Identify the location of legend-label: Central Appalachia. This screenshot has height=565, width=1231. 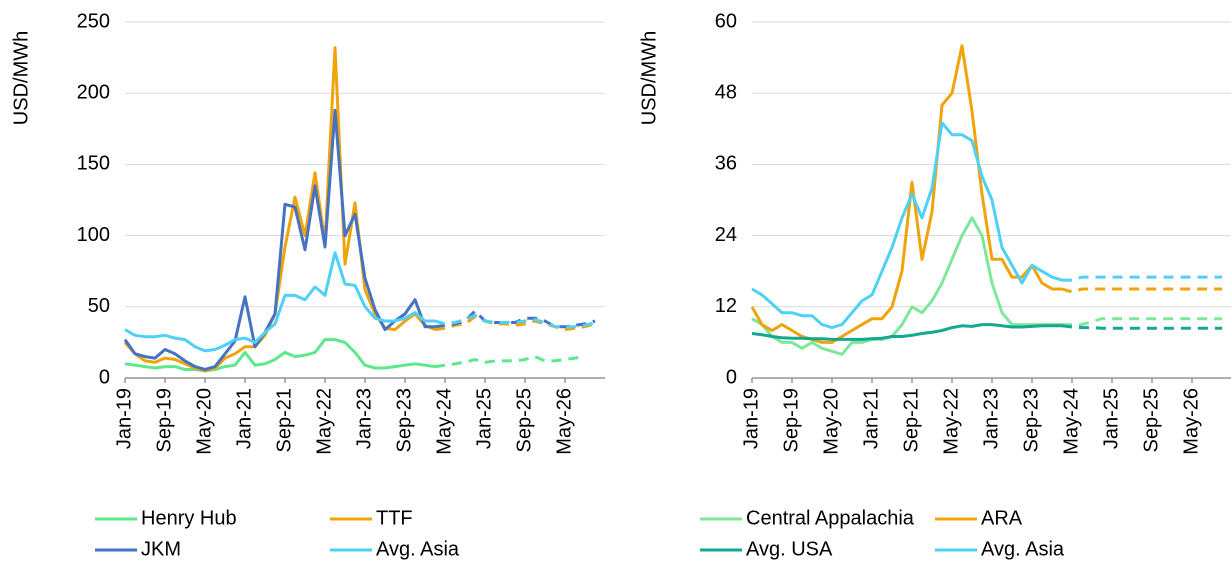
(830, 518).